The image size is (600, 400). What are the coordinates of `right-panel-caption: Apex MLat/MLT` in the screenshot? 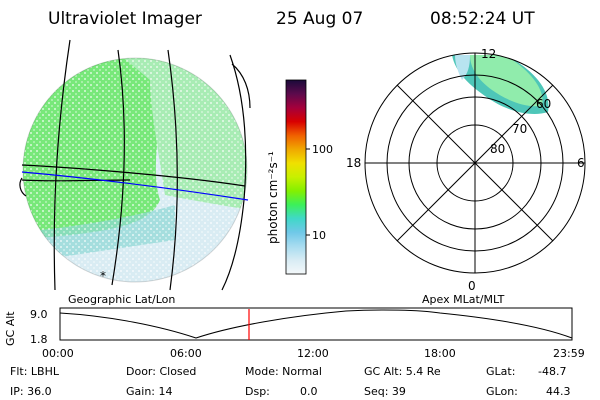 It's located at (463, 299).